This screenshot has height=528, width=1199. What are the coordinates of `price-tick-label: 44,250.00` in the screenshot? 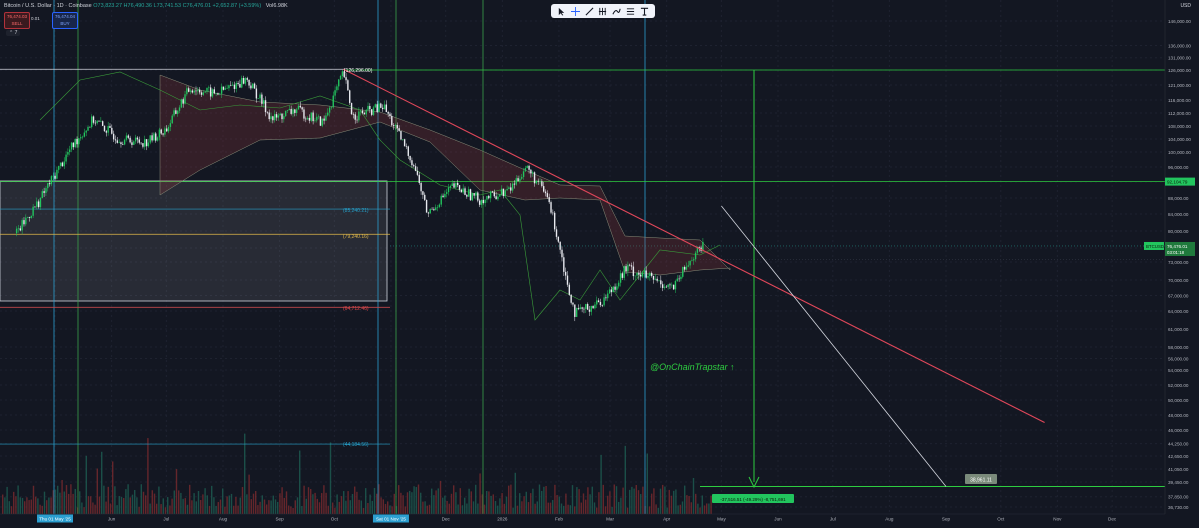 It's located at (1178, 443).